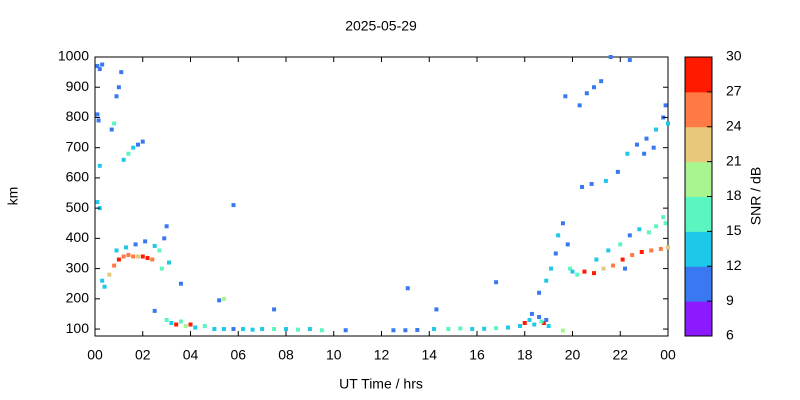 The image size is (800, 400). I want to click on colorbar-tick-label: 15, so click(734, 230).